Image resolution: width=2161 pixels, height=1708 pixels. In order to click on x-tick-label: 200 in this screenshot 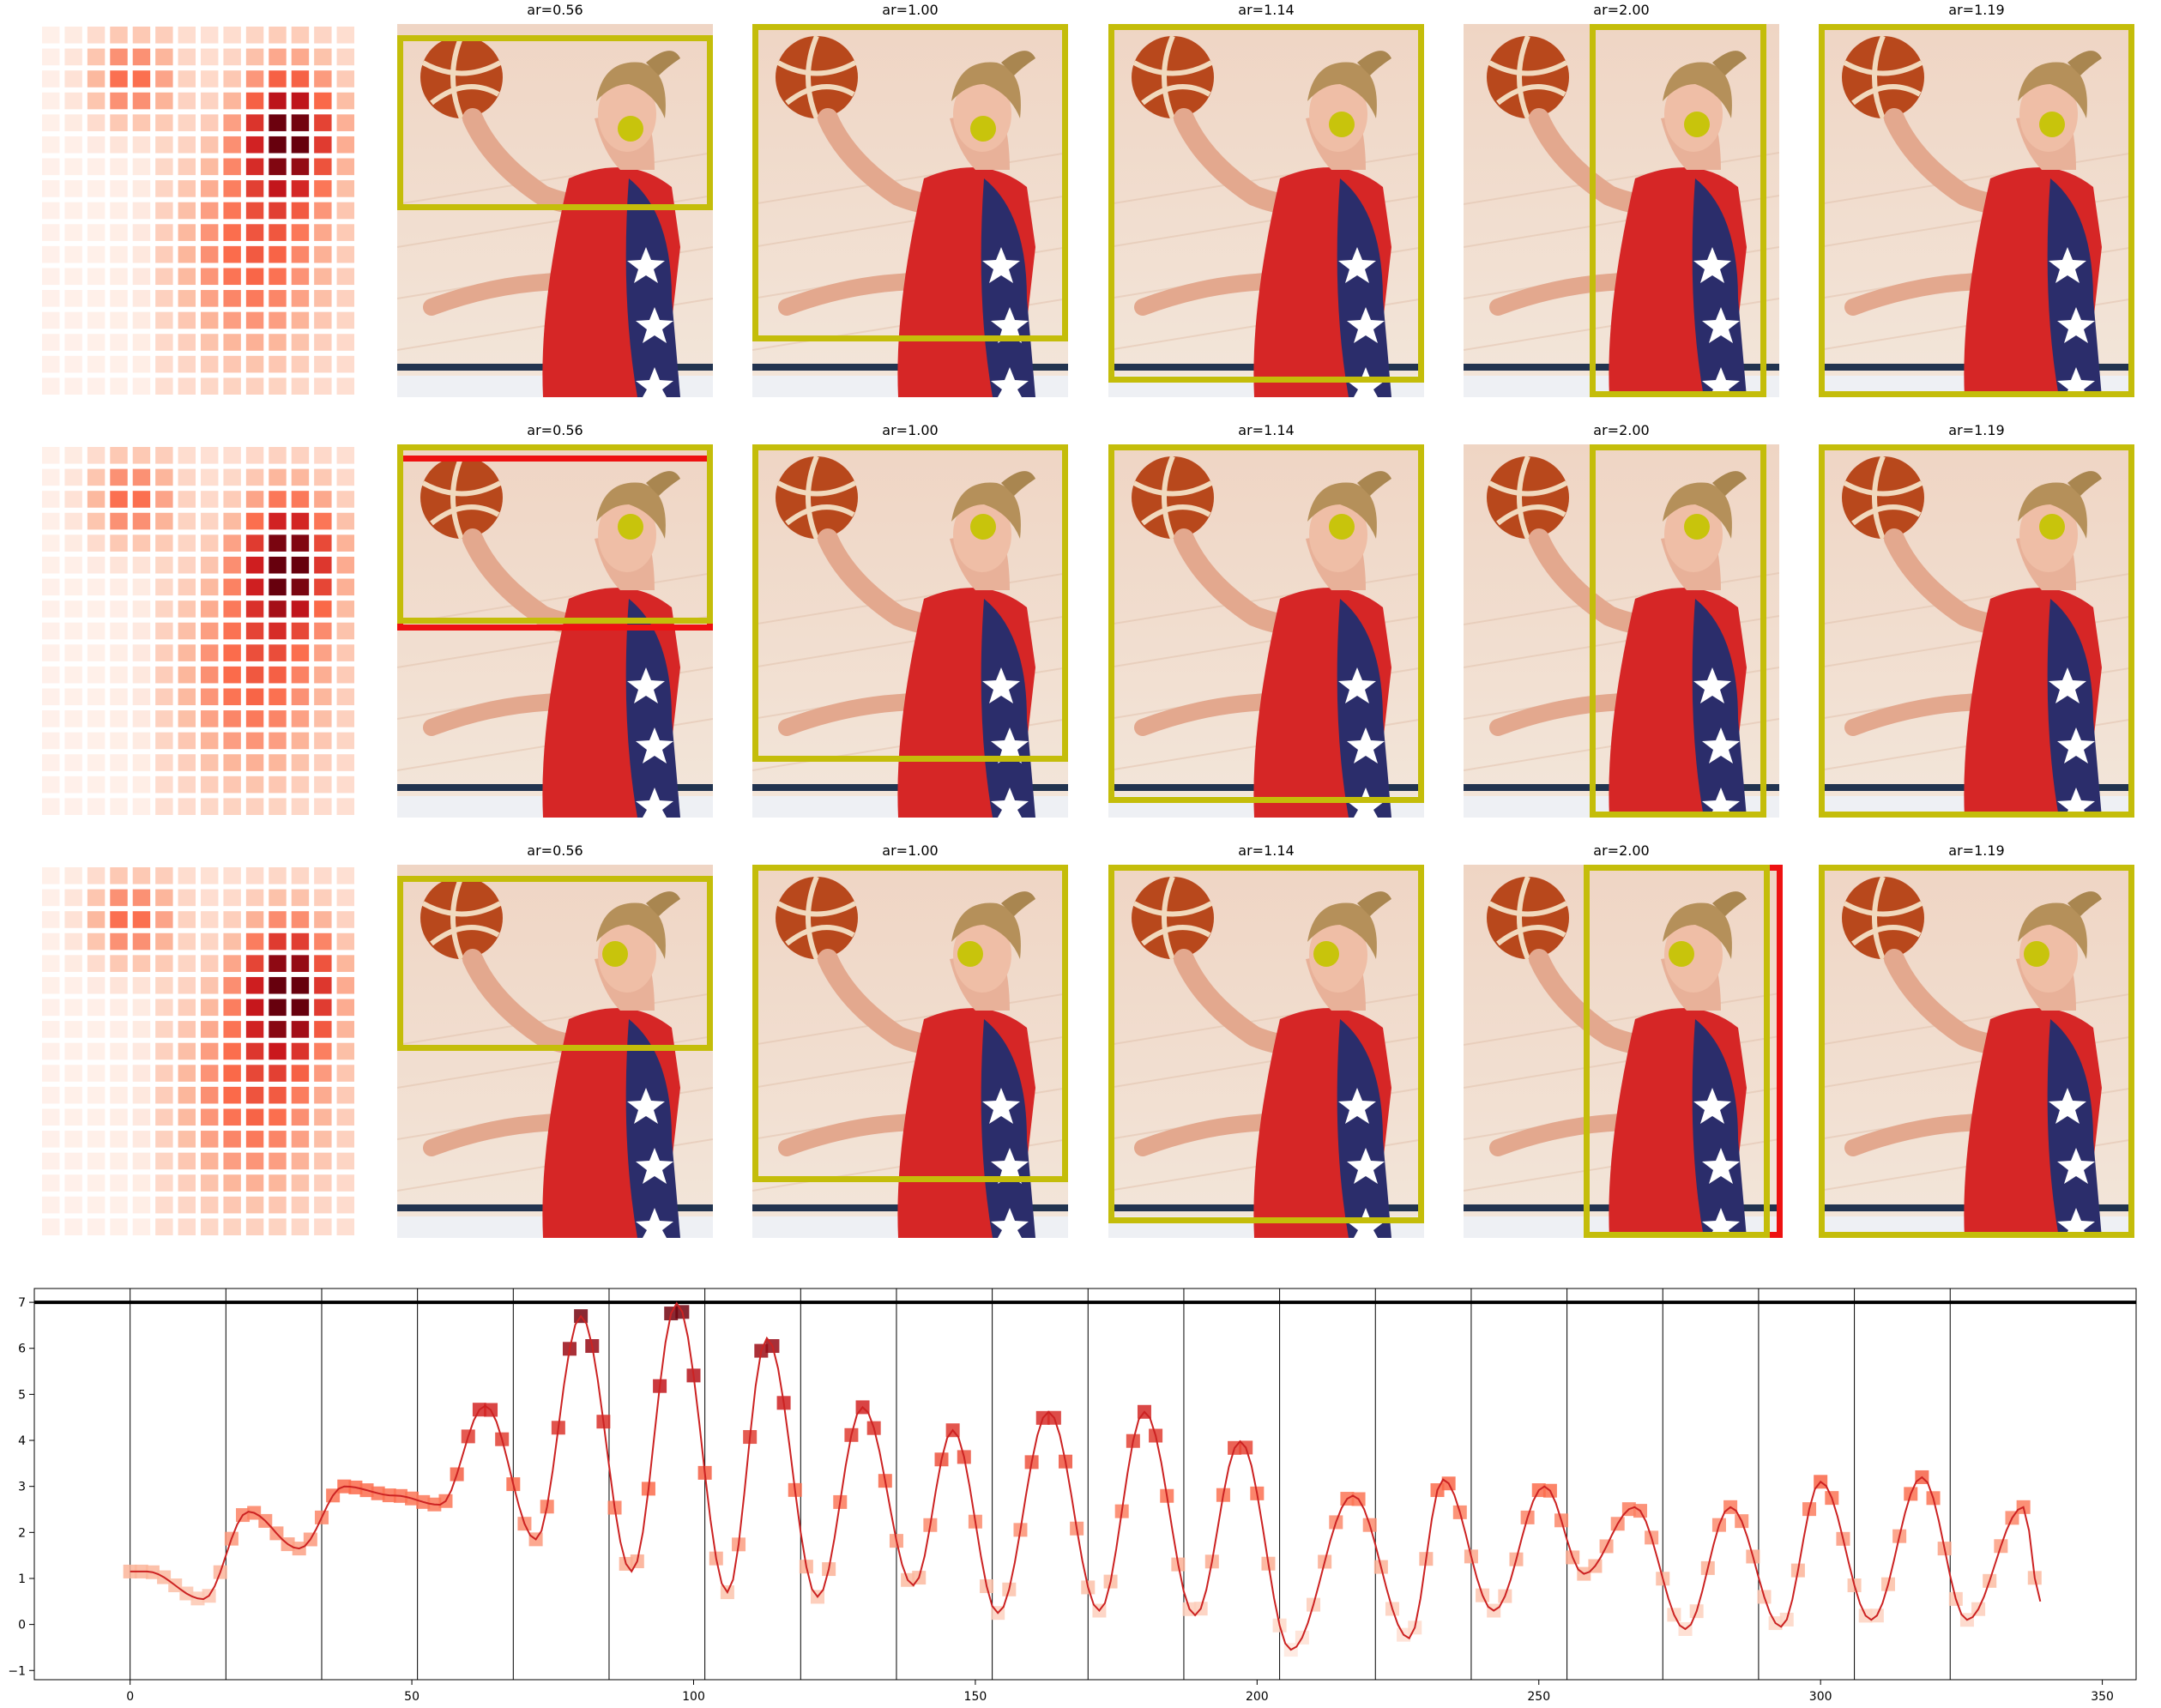, I will do `click(1258, 1697)`.